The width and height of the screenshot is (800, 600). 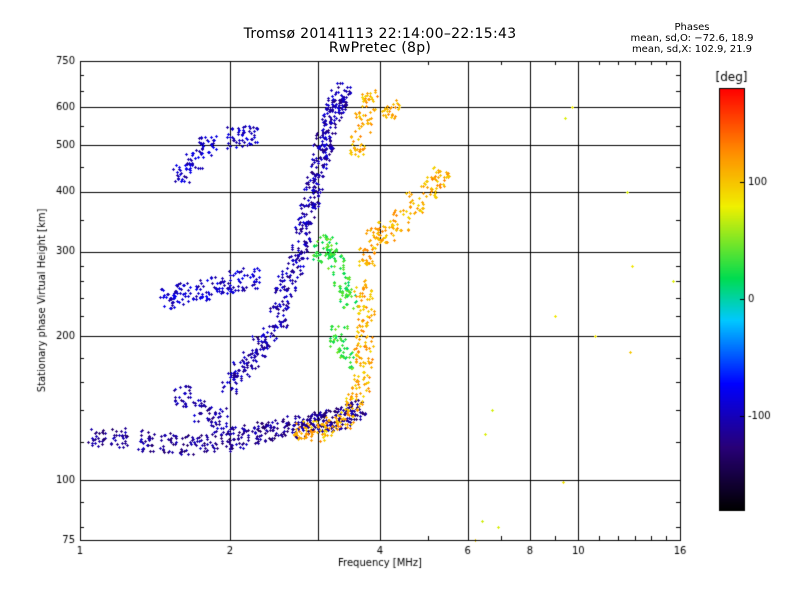 What do you see at coordinates (692, 38) in the screenshot?
I see `phase-stats-o: mean, sd,O: −72.6, 18.9` at bounding box center [692, 38].